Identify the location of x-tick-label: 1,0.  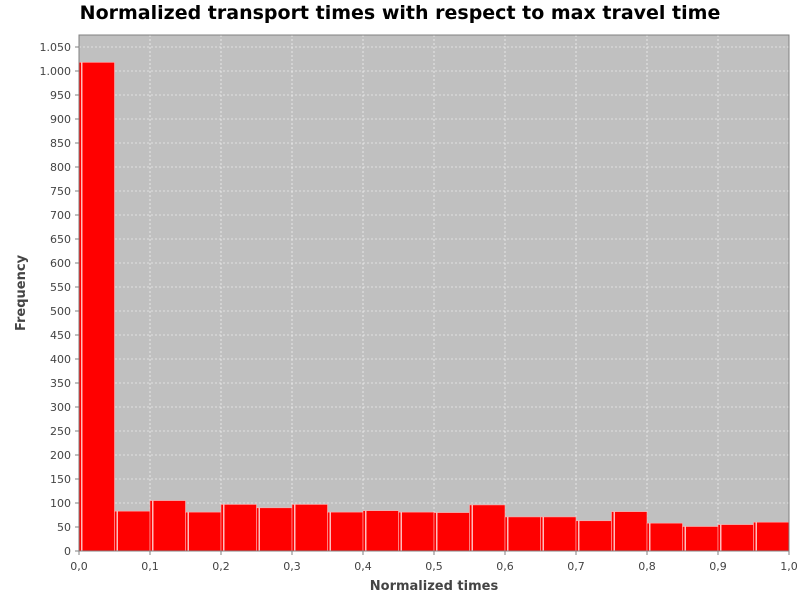
(789, 566).